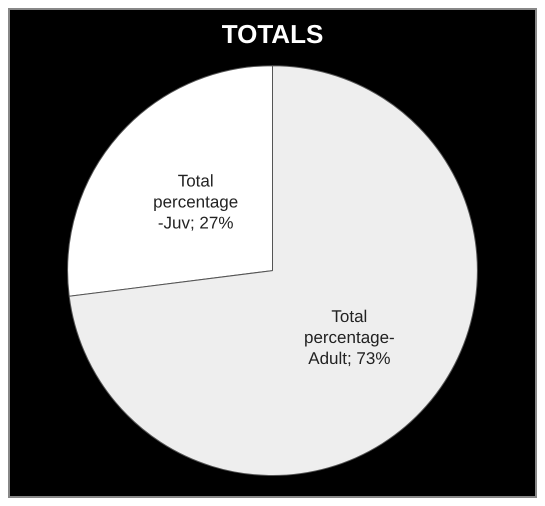 Image resolution: width=545 pixels, height=506 pixels. I want to click on slice-label: Total percentage-Adult; 73%, so click(349, 337).